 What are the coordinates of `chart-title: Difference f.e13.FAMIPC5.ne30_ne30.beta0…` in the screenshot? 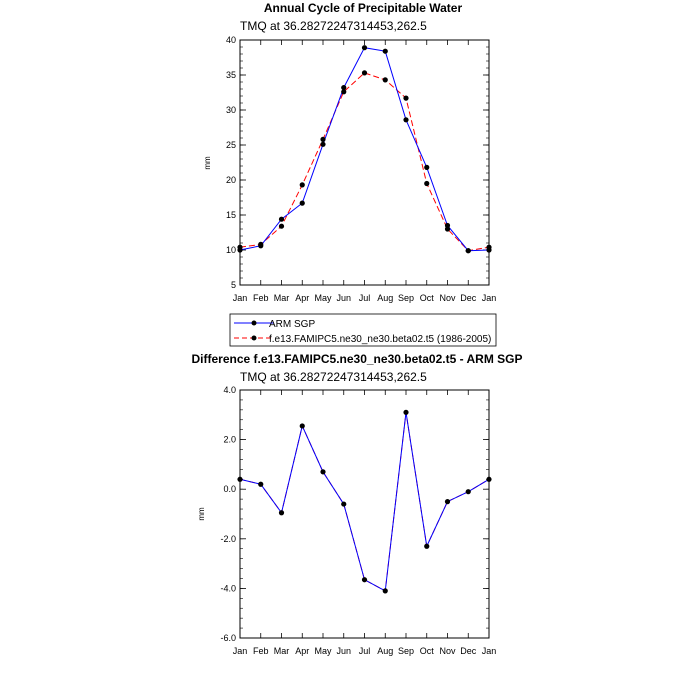 It's located at (356, 359).